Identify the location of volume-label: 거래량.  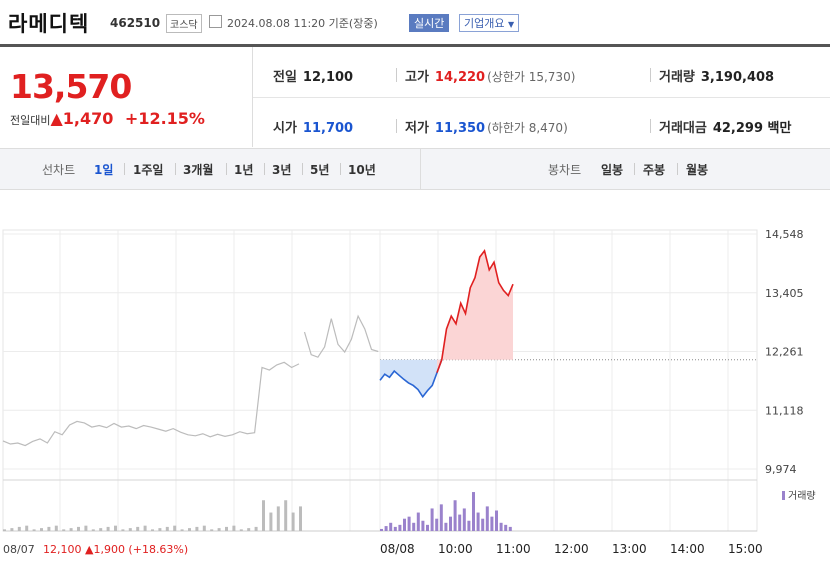
(677, 77).